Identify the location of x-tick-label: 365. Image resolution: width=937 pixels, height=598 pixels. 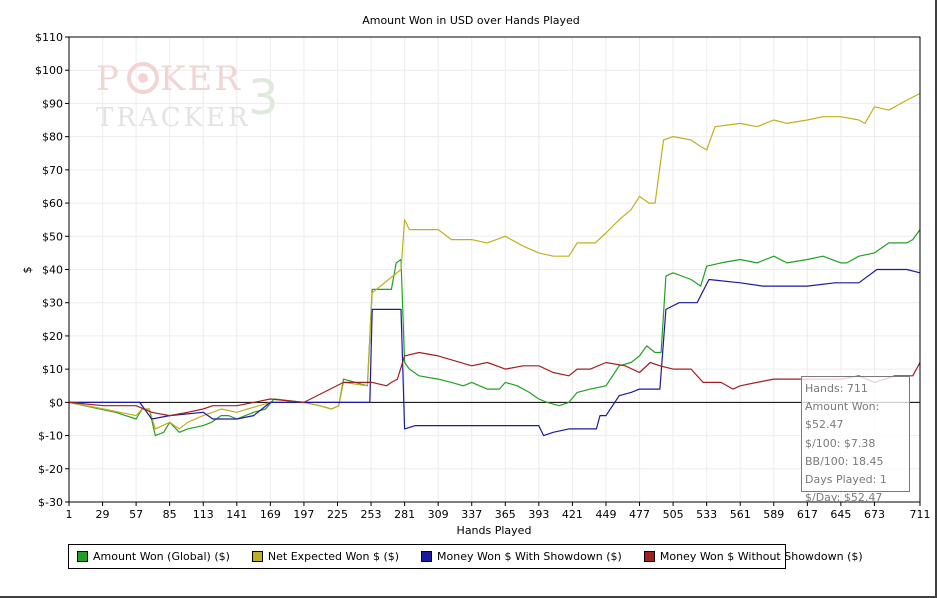
(505, 514).